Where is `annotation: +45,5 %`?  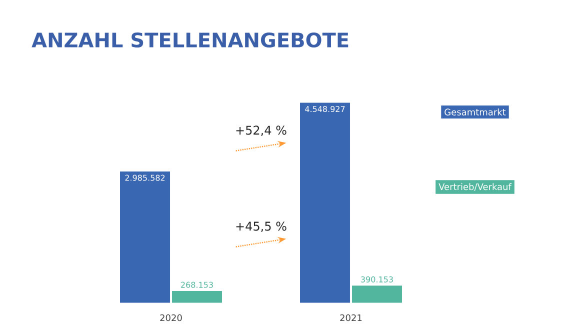 annotation: +45,5 % is located at coordinates (261, 227).